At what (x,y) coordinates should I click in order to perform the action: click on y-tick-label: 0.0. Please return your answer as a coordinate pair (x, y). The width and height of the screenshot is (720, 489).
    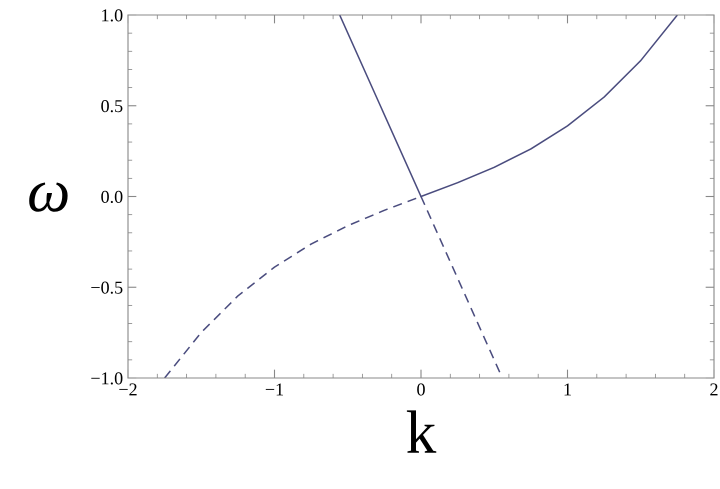
    Looking at the image, I should click on (111, 197).